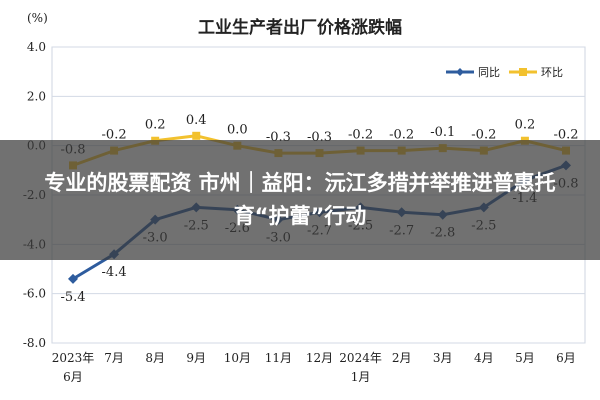 The height and width of the screenshot is (400, 600). What do you see at coordinates (525, 358) in the screenshot?
I see `x-tick-label: 5月` at bounding box center [525, 358].